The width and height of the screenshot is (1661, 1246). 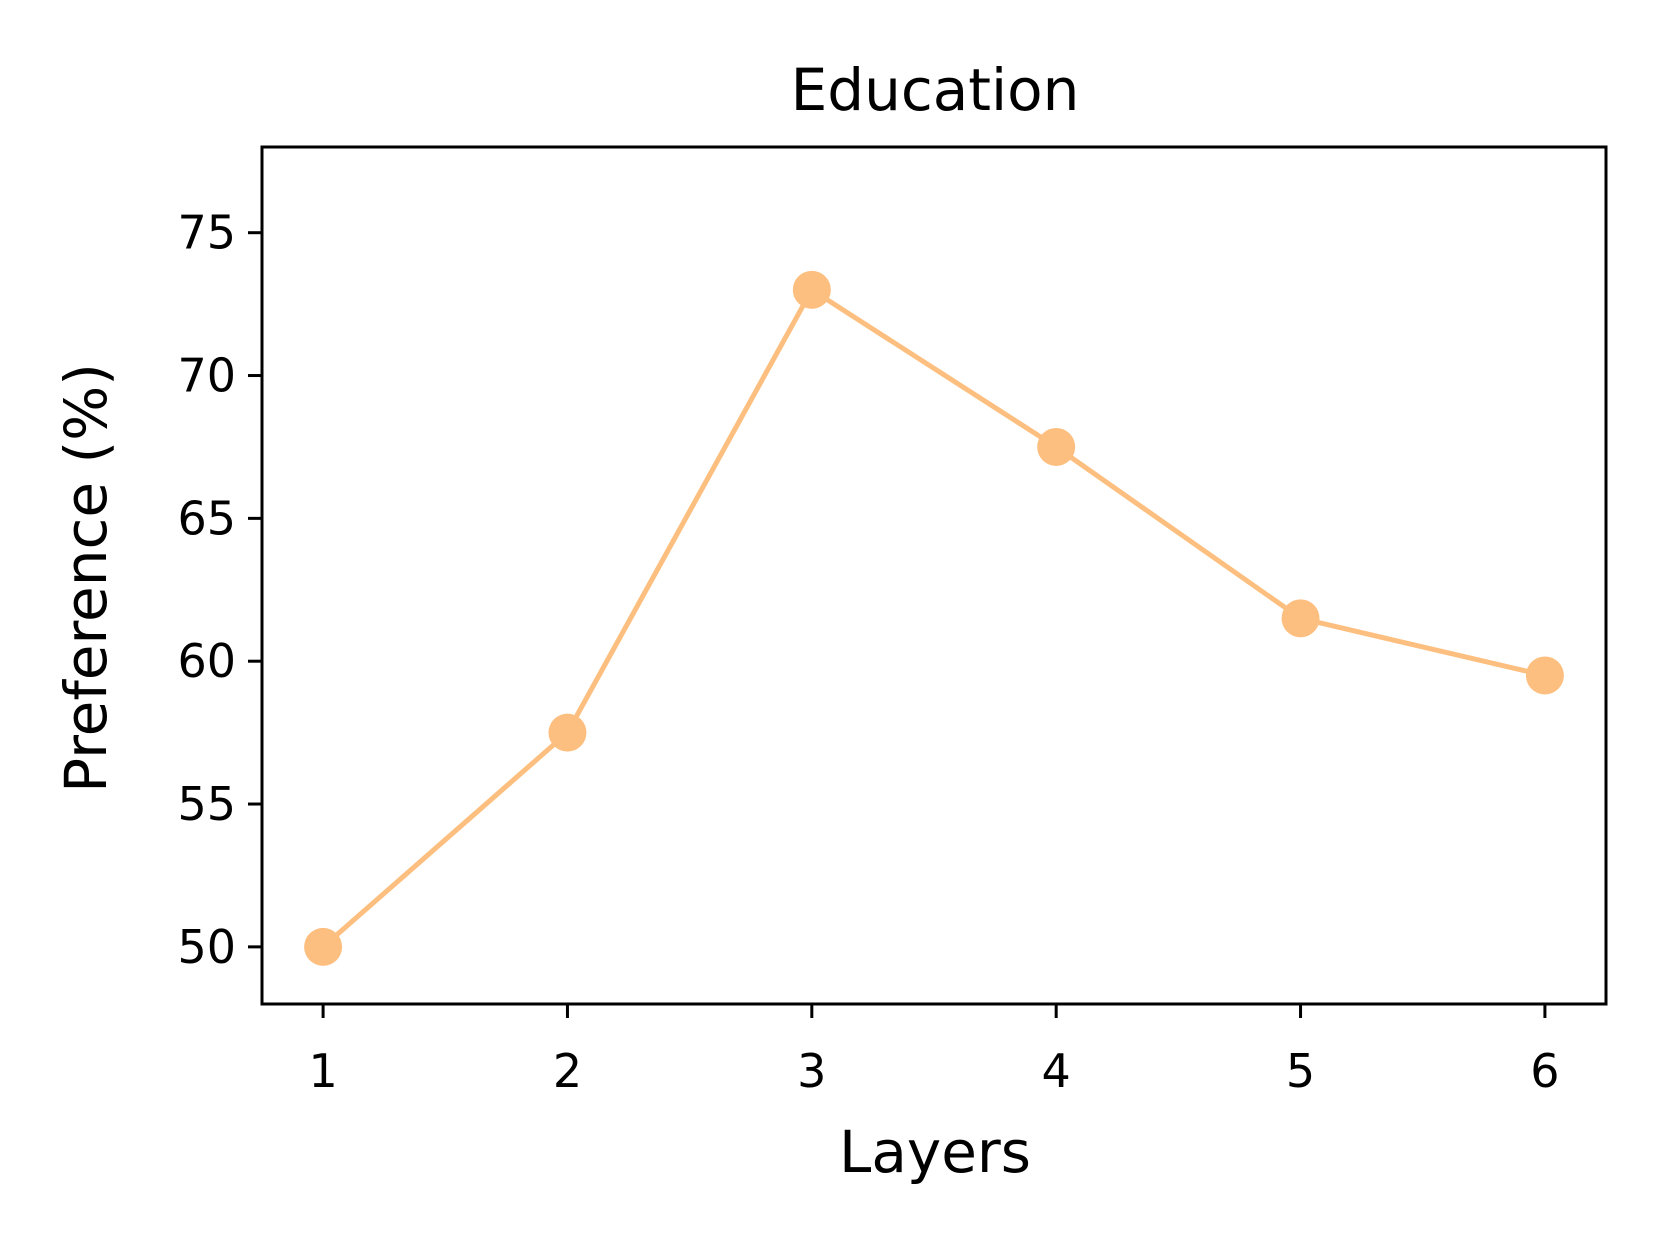 I want to click on y-tick-label: 70, so click(x=206, y=376).